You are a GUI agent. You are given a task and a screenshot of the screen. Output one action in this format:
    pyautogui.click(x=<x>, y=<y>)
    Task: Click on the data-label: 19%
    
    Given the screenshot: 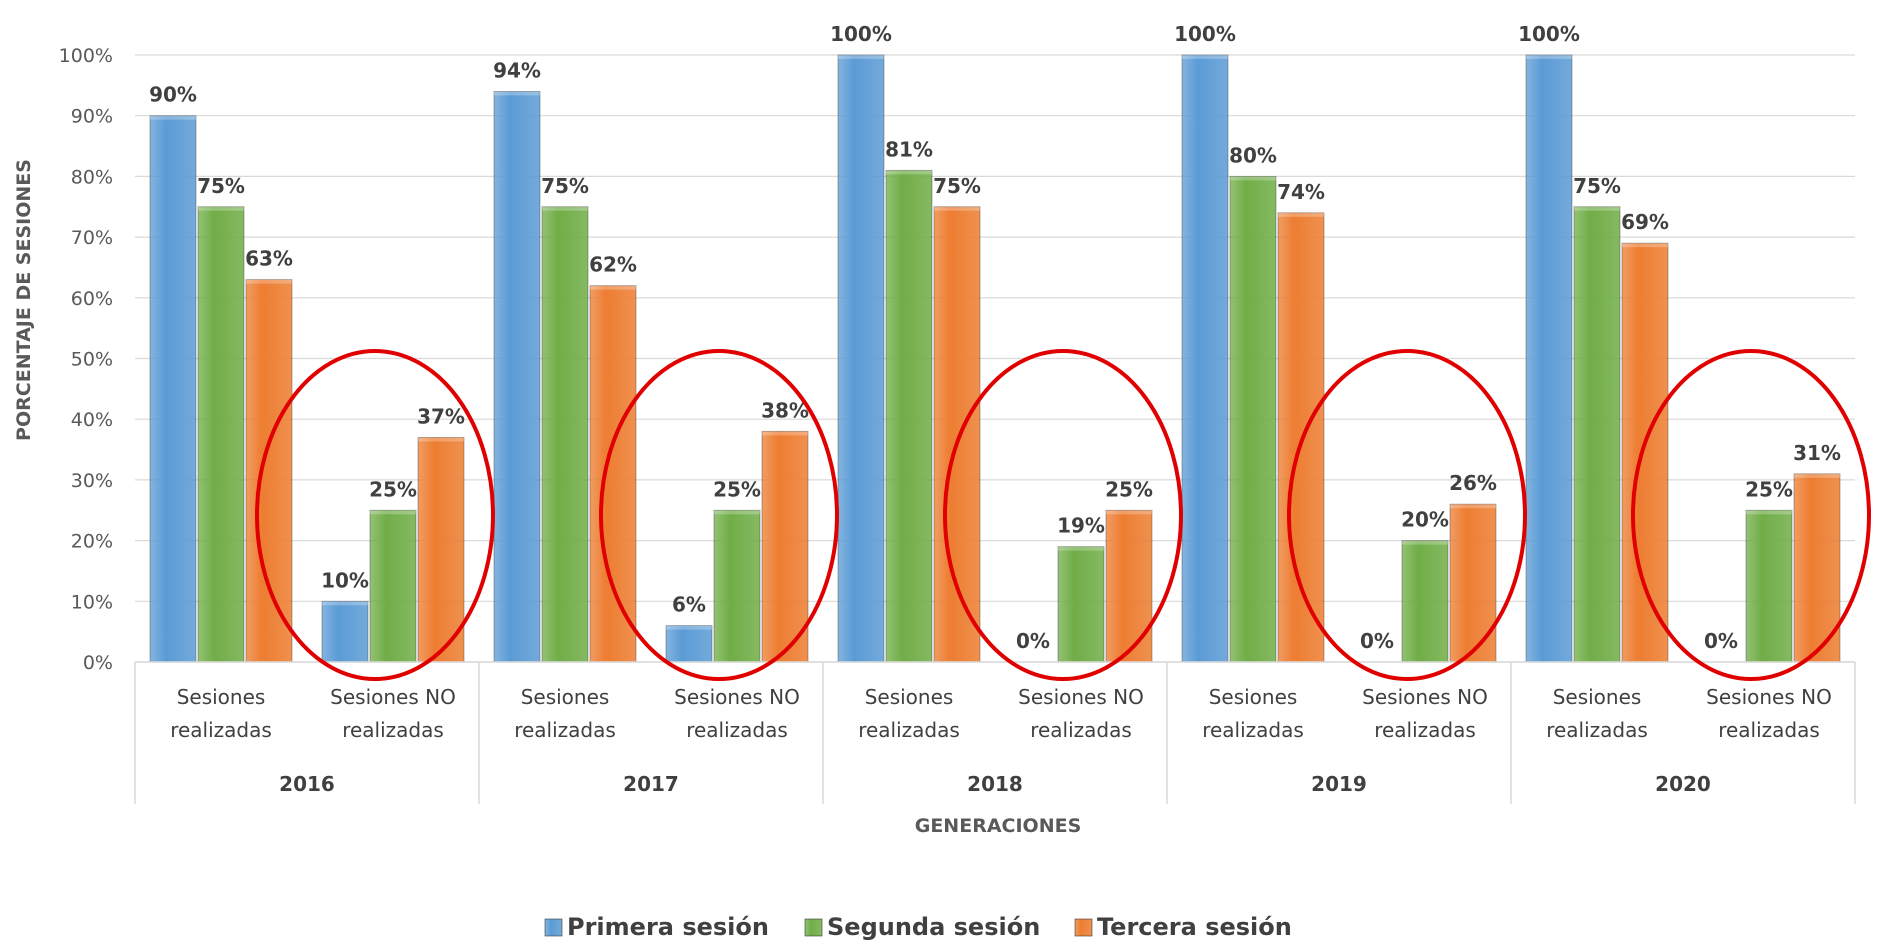 What is the action you would take?
    pyautogui.click(x=1081, y=526)
    